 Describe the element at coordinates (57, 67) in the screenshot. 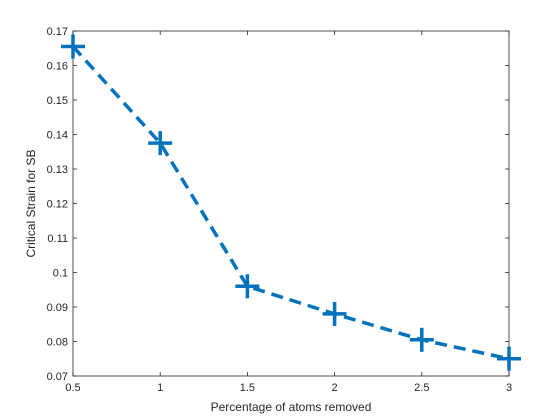

I see `y-tick-label: 0.16` at that location.